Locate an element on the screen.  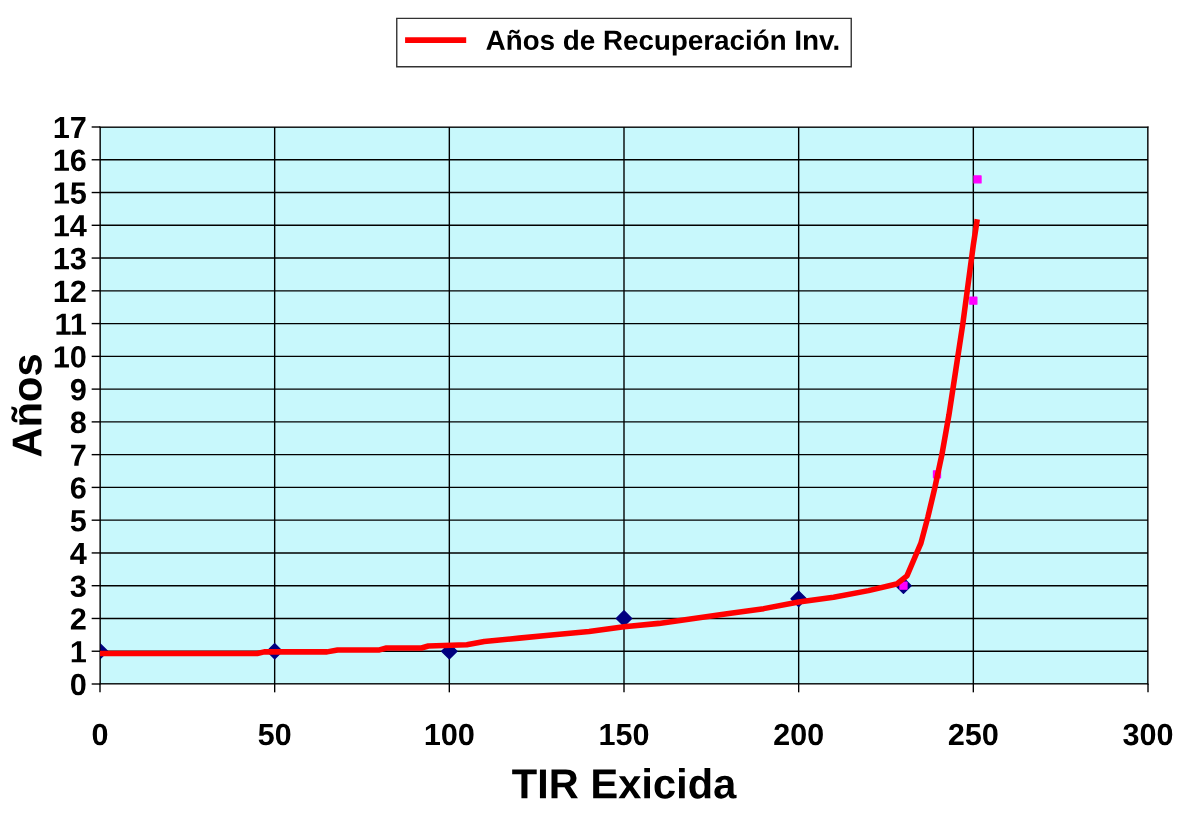
x-tick-label: 150 is located at coordinates (624, 734).